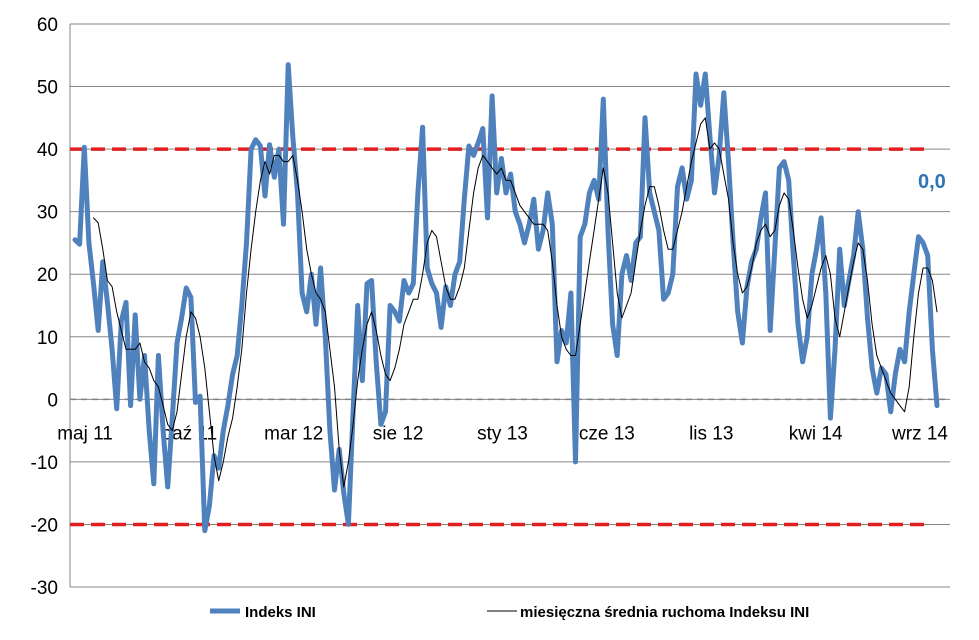  Describe the element at coordinates (85, 433) in the screenshot. I see `x-tick-label: maj 11` at that location.